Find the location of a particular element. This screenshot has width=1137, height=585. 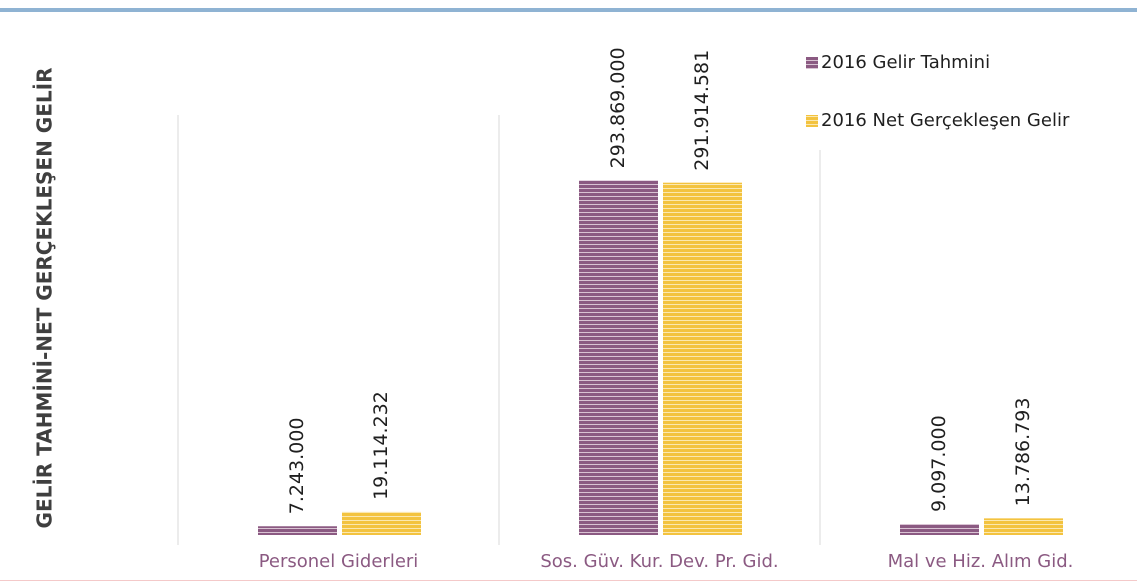

x-tick-label: Mal ve Hiz. Alım Gid. is located at coordinates (981, 561).